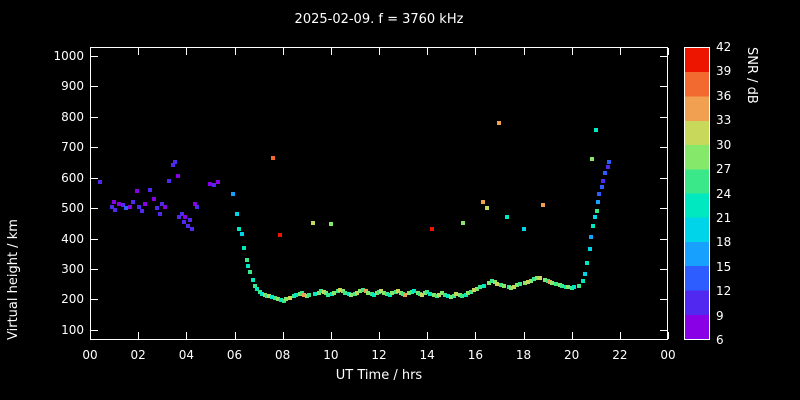 The image size is (800, 400). Describe the element at coordinates (620, 355) in the screenshot. I see `x-tick-label: 22` at that location.